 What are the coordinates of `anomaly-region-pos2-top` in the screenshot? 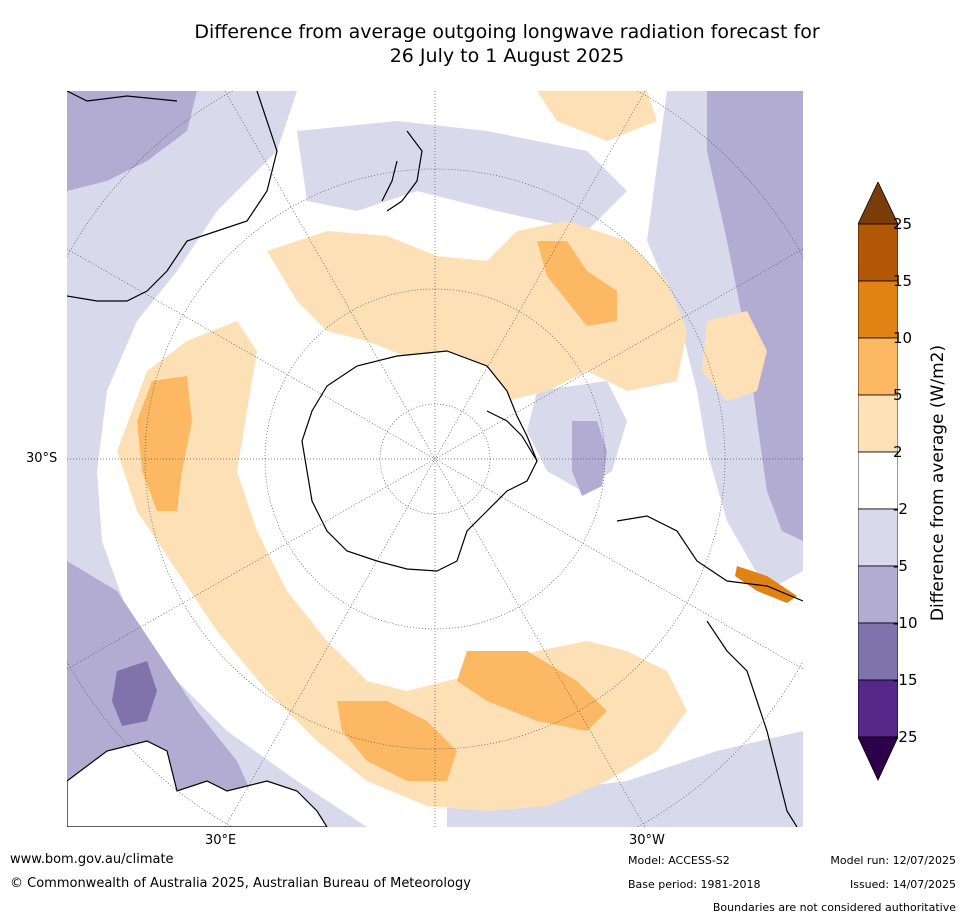 It's located at (597, 116).